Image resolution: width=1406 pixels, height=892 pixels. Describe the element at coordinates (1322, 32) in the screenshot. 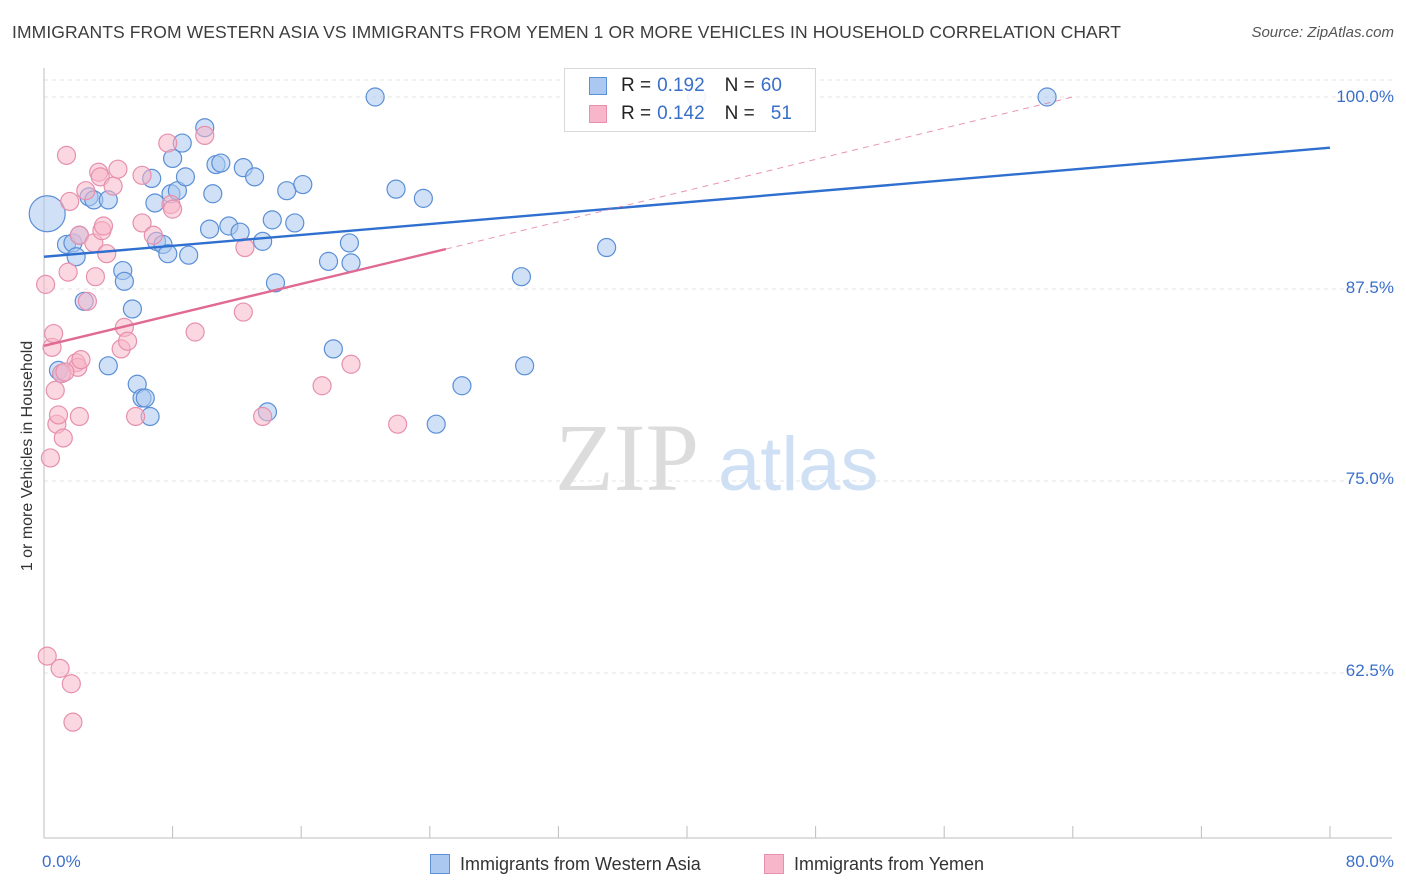

I see `source-label: Source: ZipAtlas.com` at that location.